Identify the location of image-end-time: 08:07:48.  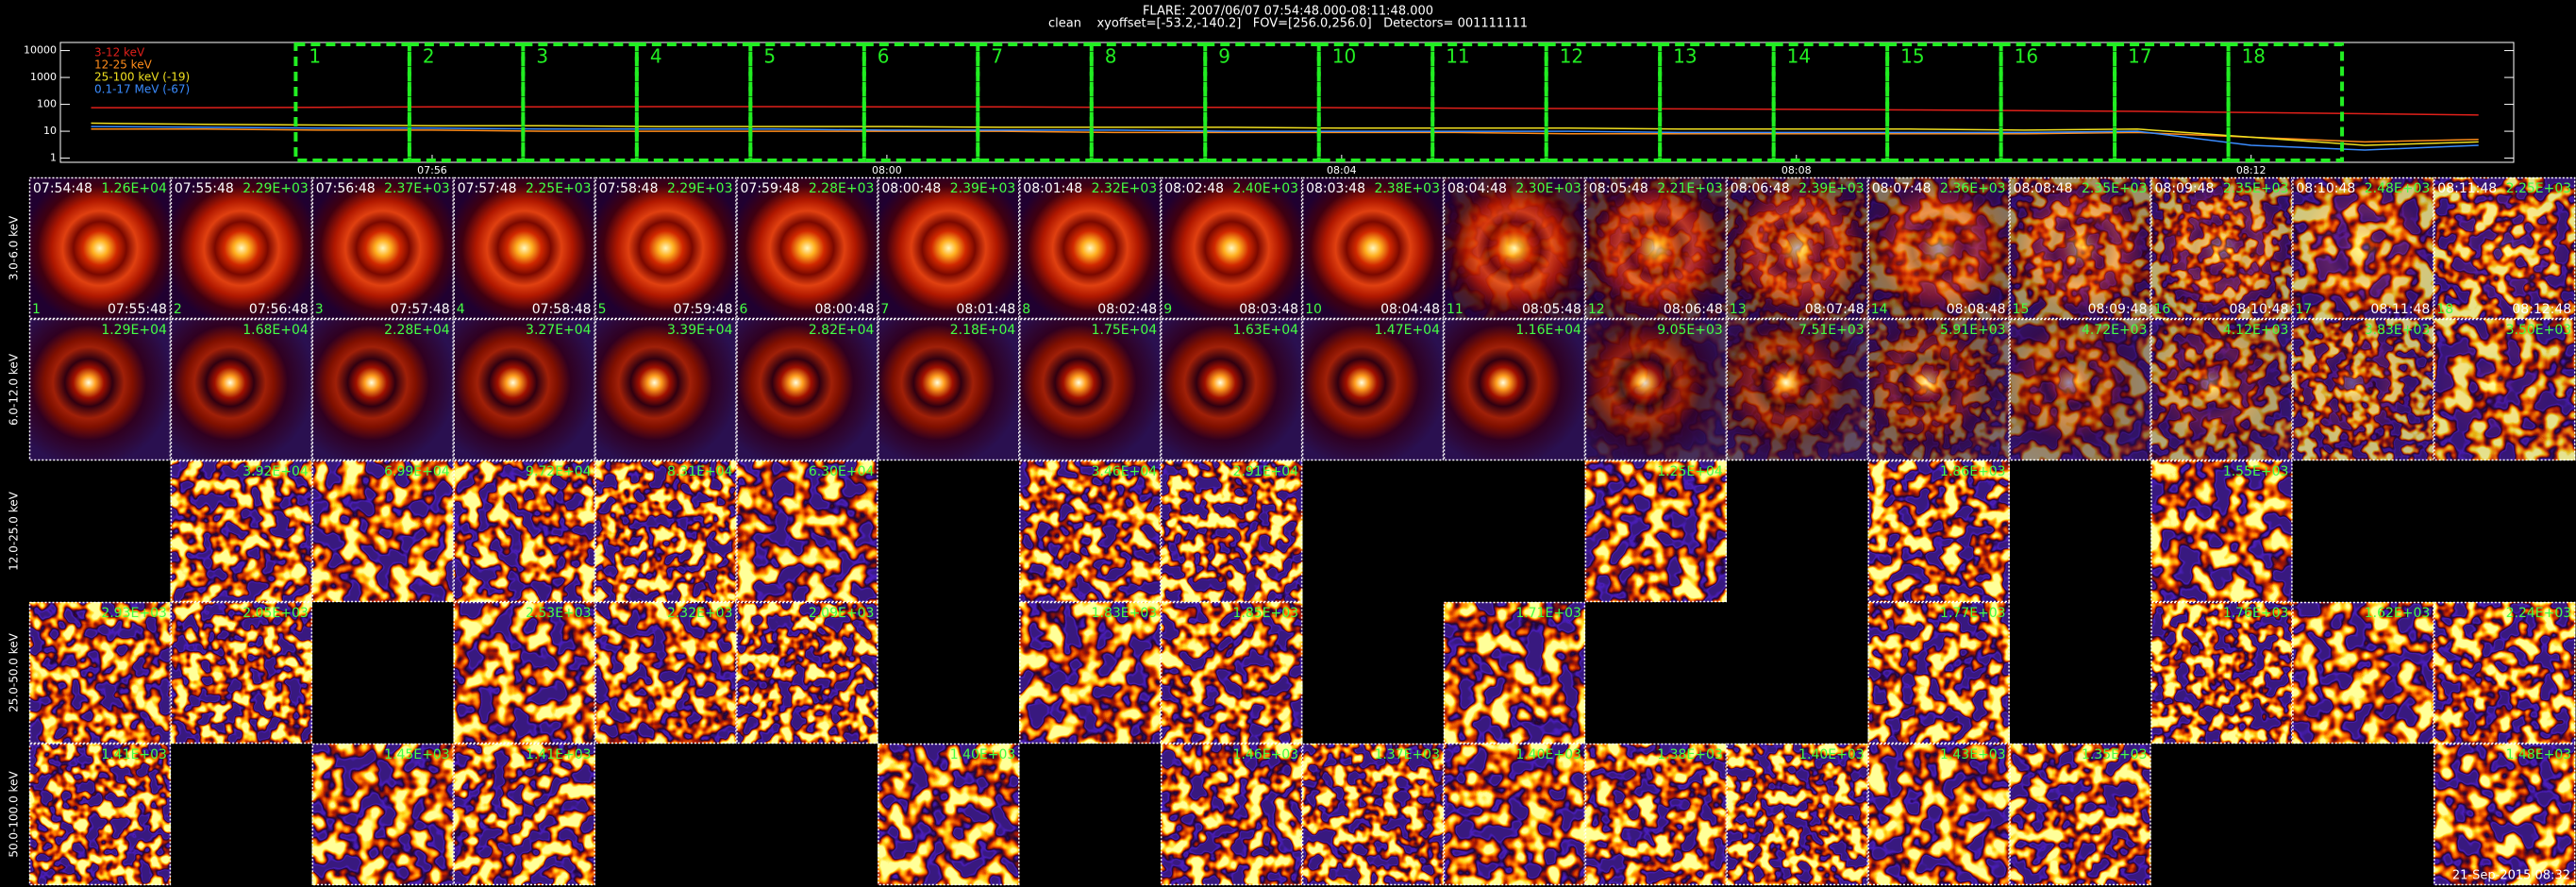
(1835, 309).